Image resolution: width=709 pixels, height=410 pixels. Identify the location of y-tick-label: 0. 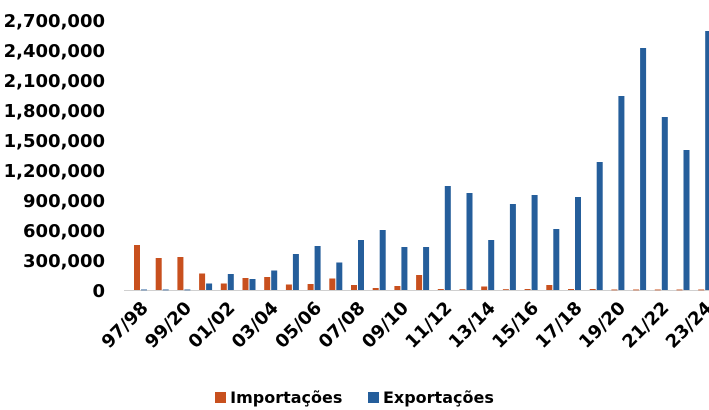
(98, 291).